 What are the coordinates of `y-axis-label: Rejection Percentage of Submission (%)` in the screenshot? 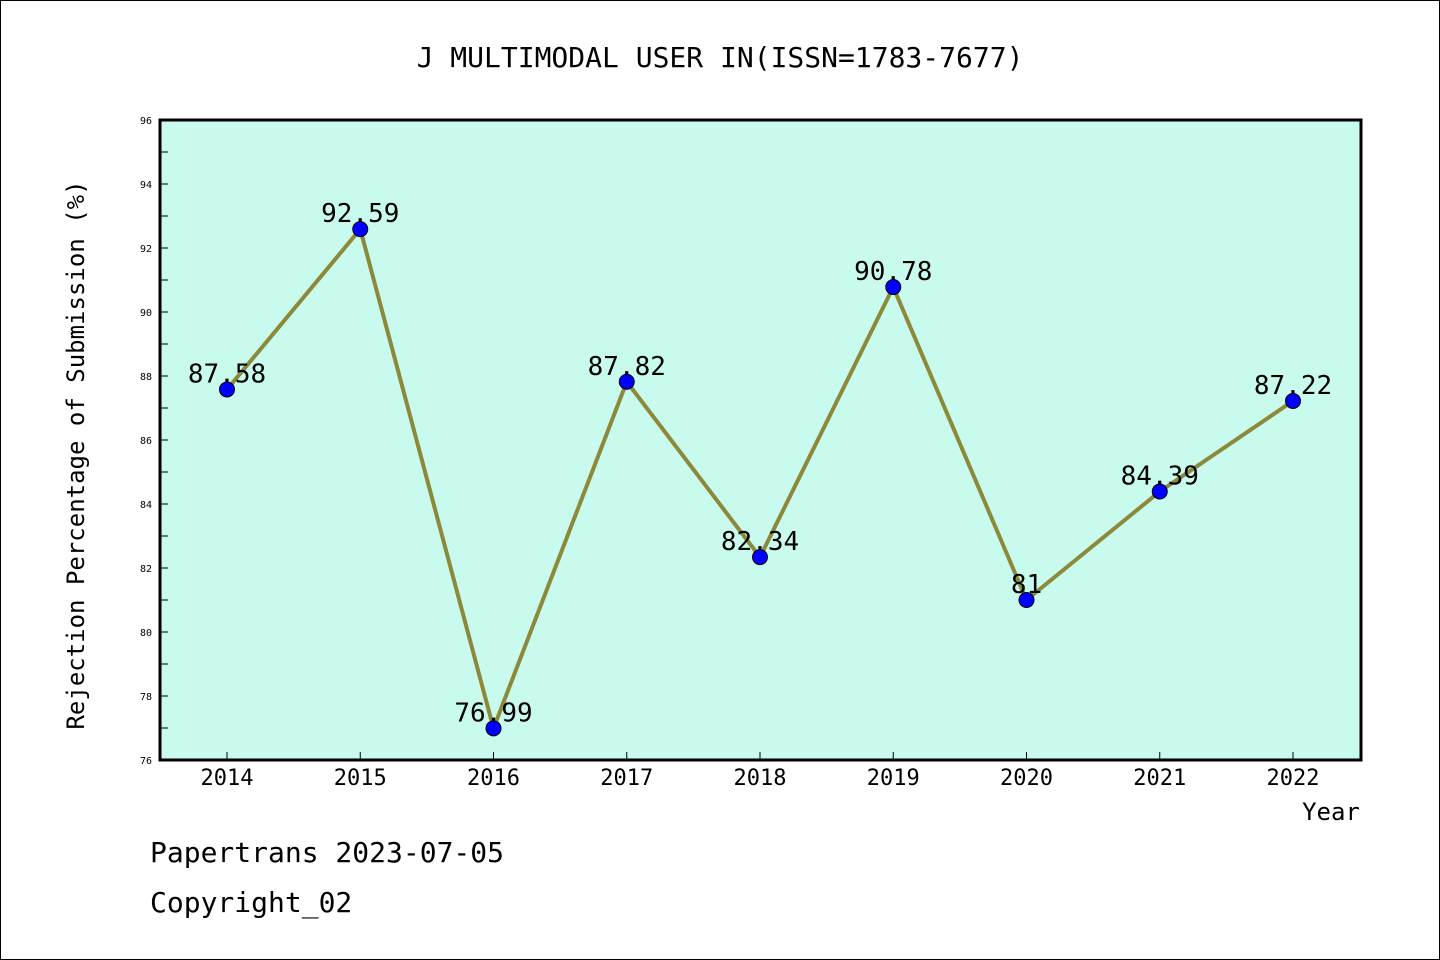 It's located at (76, 454).